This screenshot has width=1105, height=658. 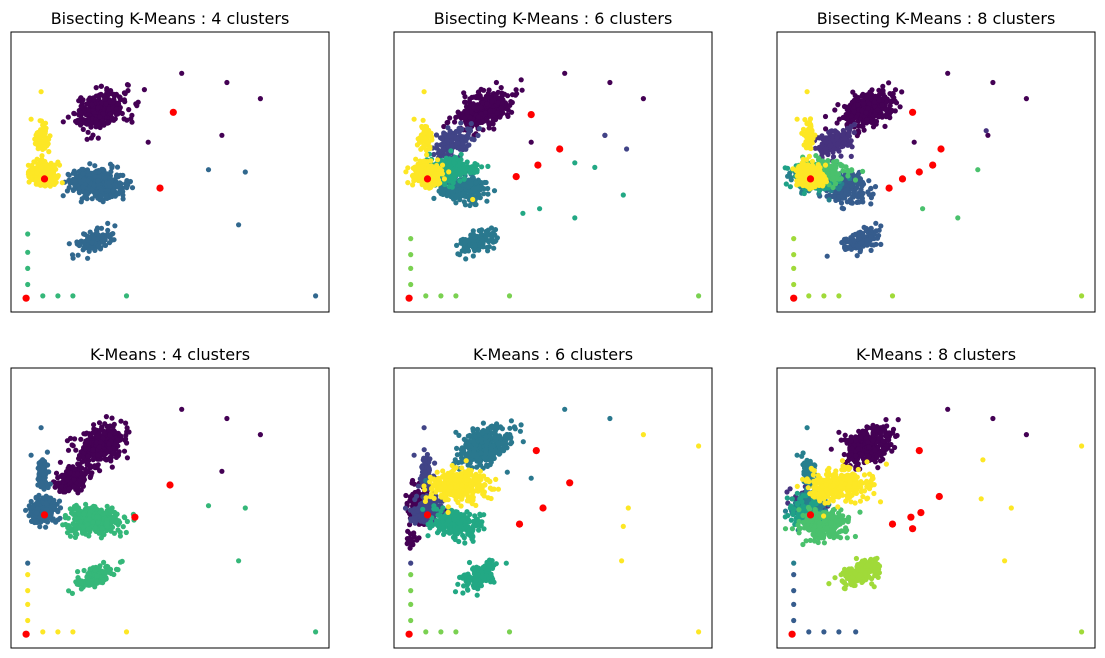 What do you see at coordinates (553, 18) in the screenshot?
I see `subplot-title: Bisecting K-Means : 6 clusters` at bounding box center [553, 18].